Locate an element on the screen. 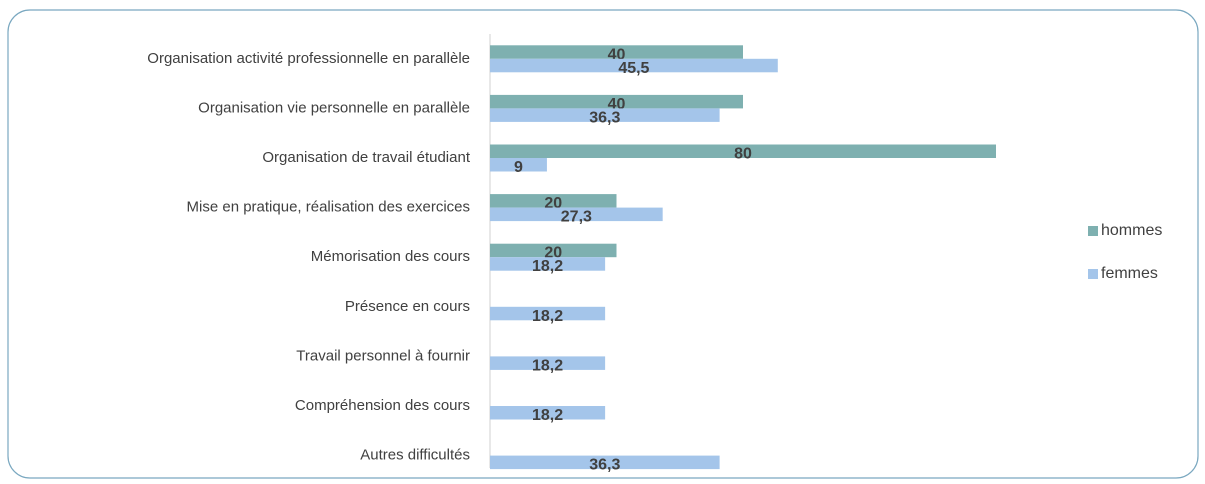 This screenshot has width=1205, height=484. category-label: Compréhension des cours is located at coordinates (382, 405).